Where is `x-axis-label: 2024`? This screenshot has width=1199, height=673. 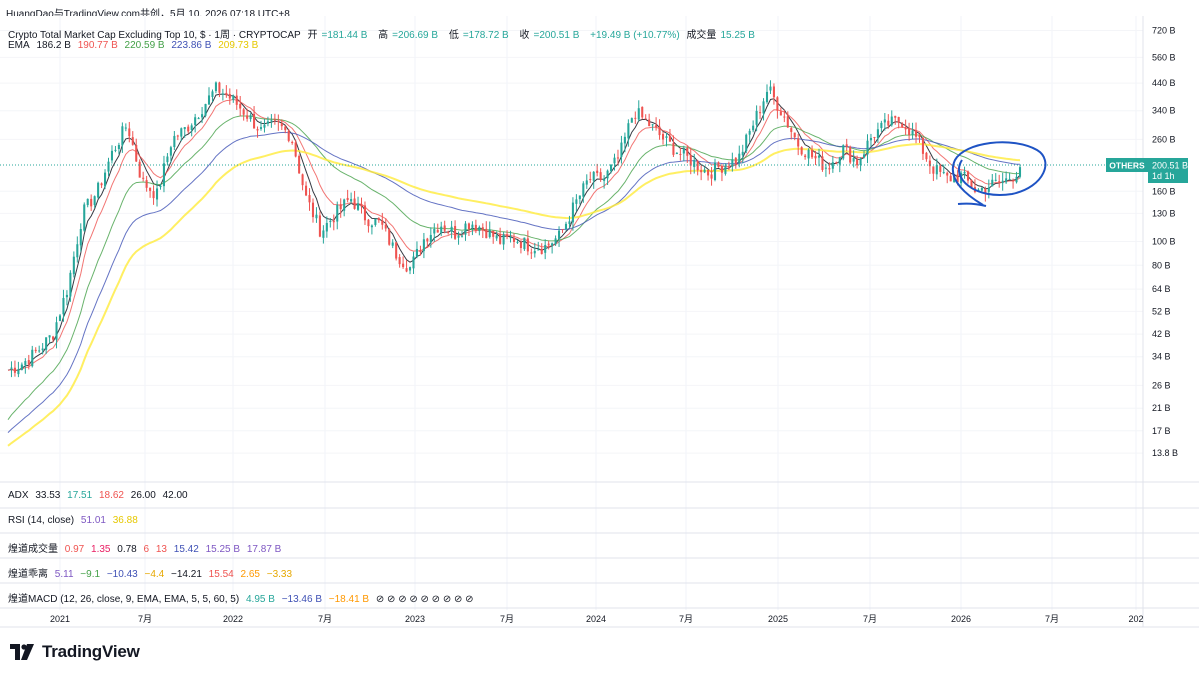
x-axis-label: 2024 is located at coordinates (596, 619).